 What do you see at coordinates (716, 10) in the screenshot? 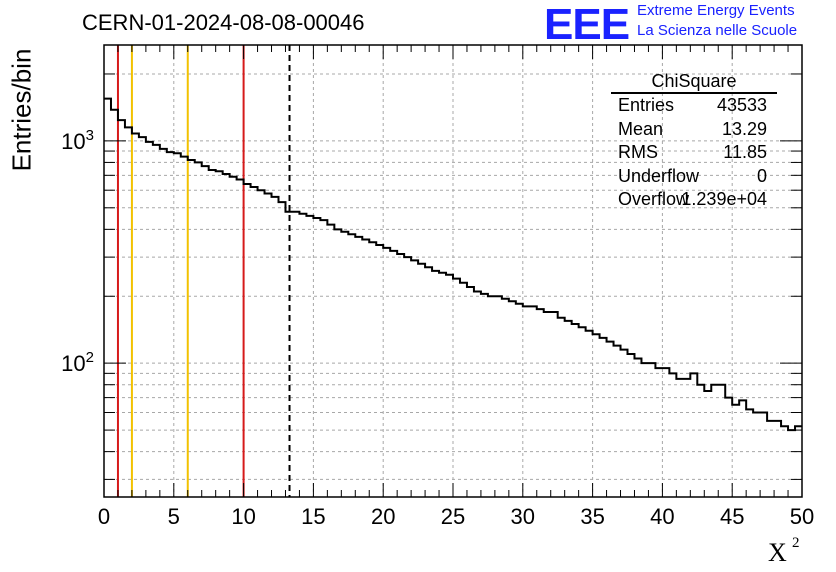
I see `logo-line-1: Extreme Energy Events` at bounding box center [716, 10].